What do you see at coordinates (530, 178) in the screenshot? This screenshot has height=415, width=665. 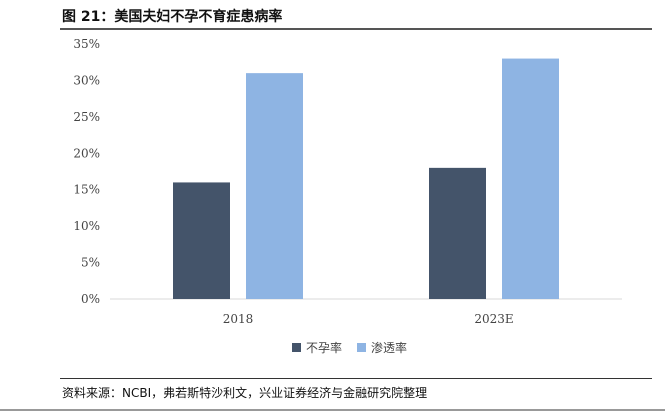 I see `bar-penetration-rate-2023e` at bounding box center [530, 178].